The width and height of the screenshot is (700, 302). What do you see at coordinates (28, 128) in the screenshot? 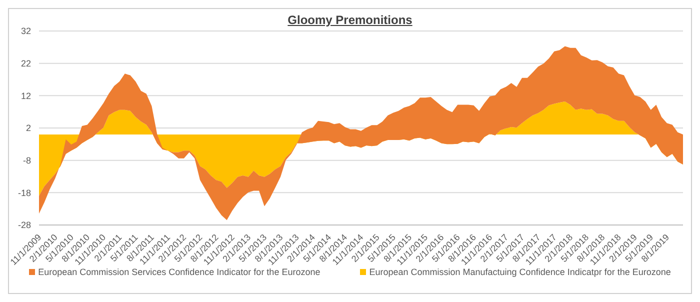
I see `y-tick-label: 2` at bounding box center [28, 128].